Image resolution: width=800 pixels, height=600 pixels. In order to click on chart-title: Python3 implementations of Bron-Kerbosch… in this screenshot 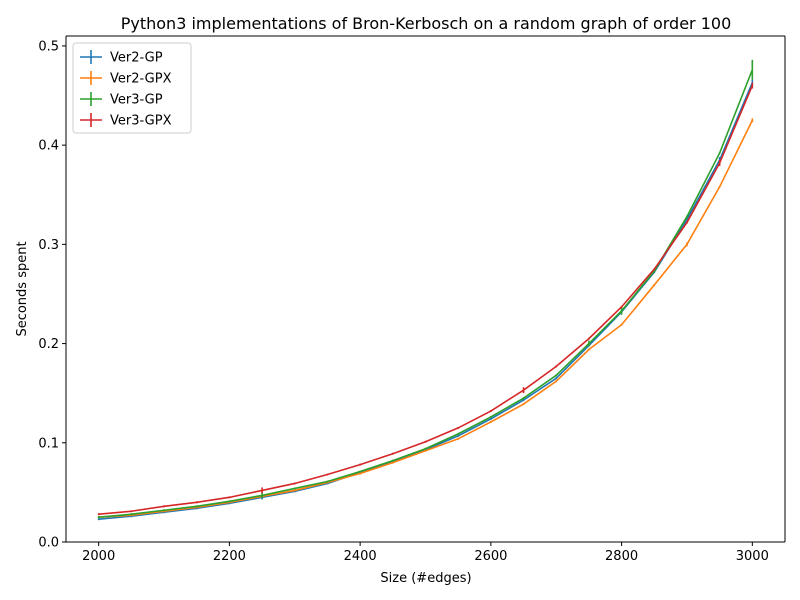, I will do `click(426, 23)`.